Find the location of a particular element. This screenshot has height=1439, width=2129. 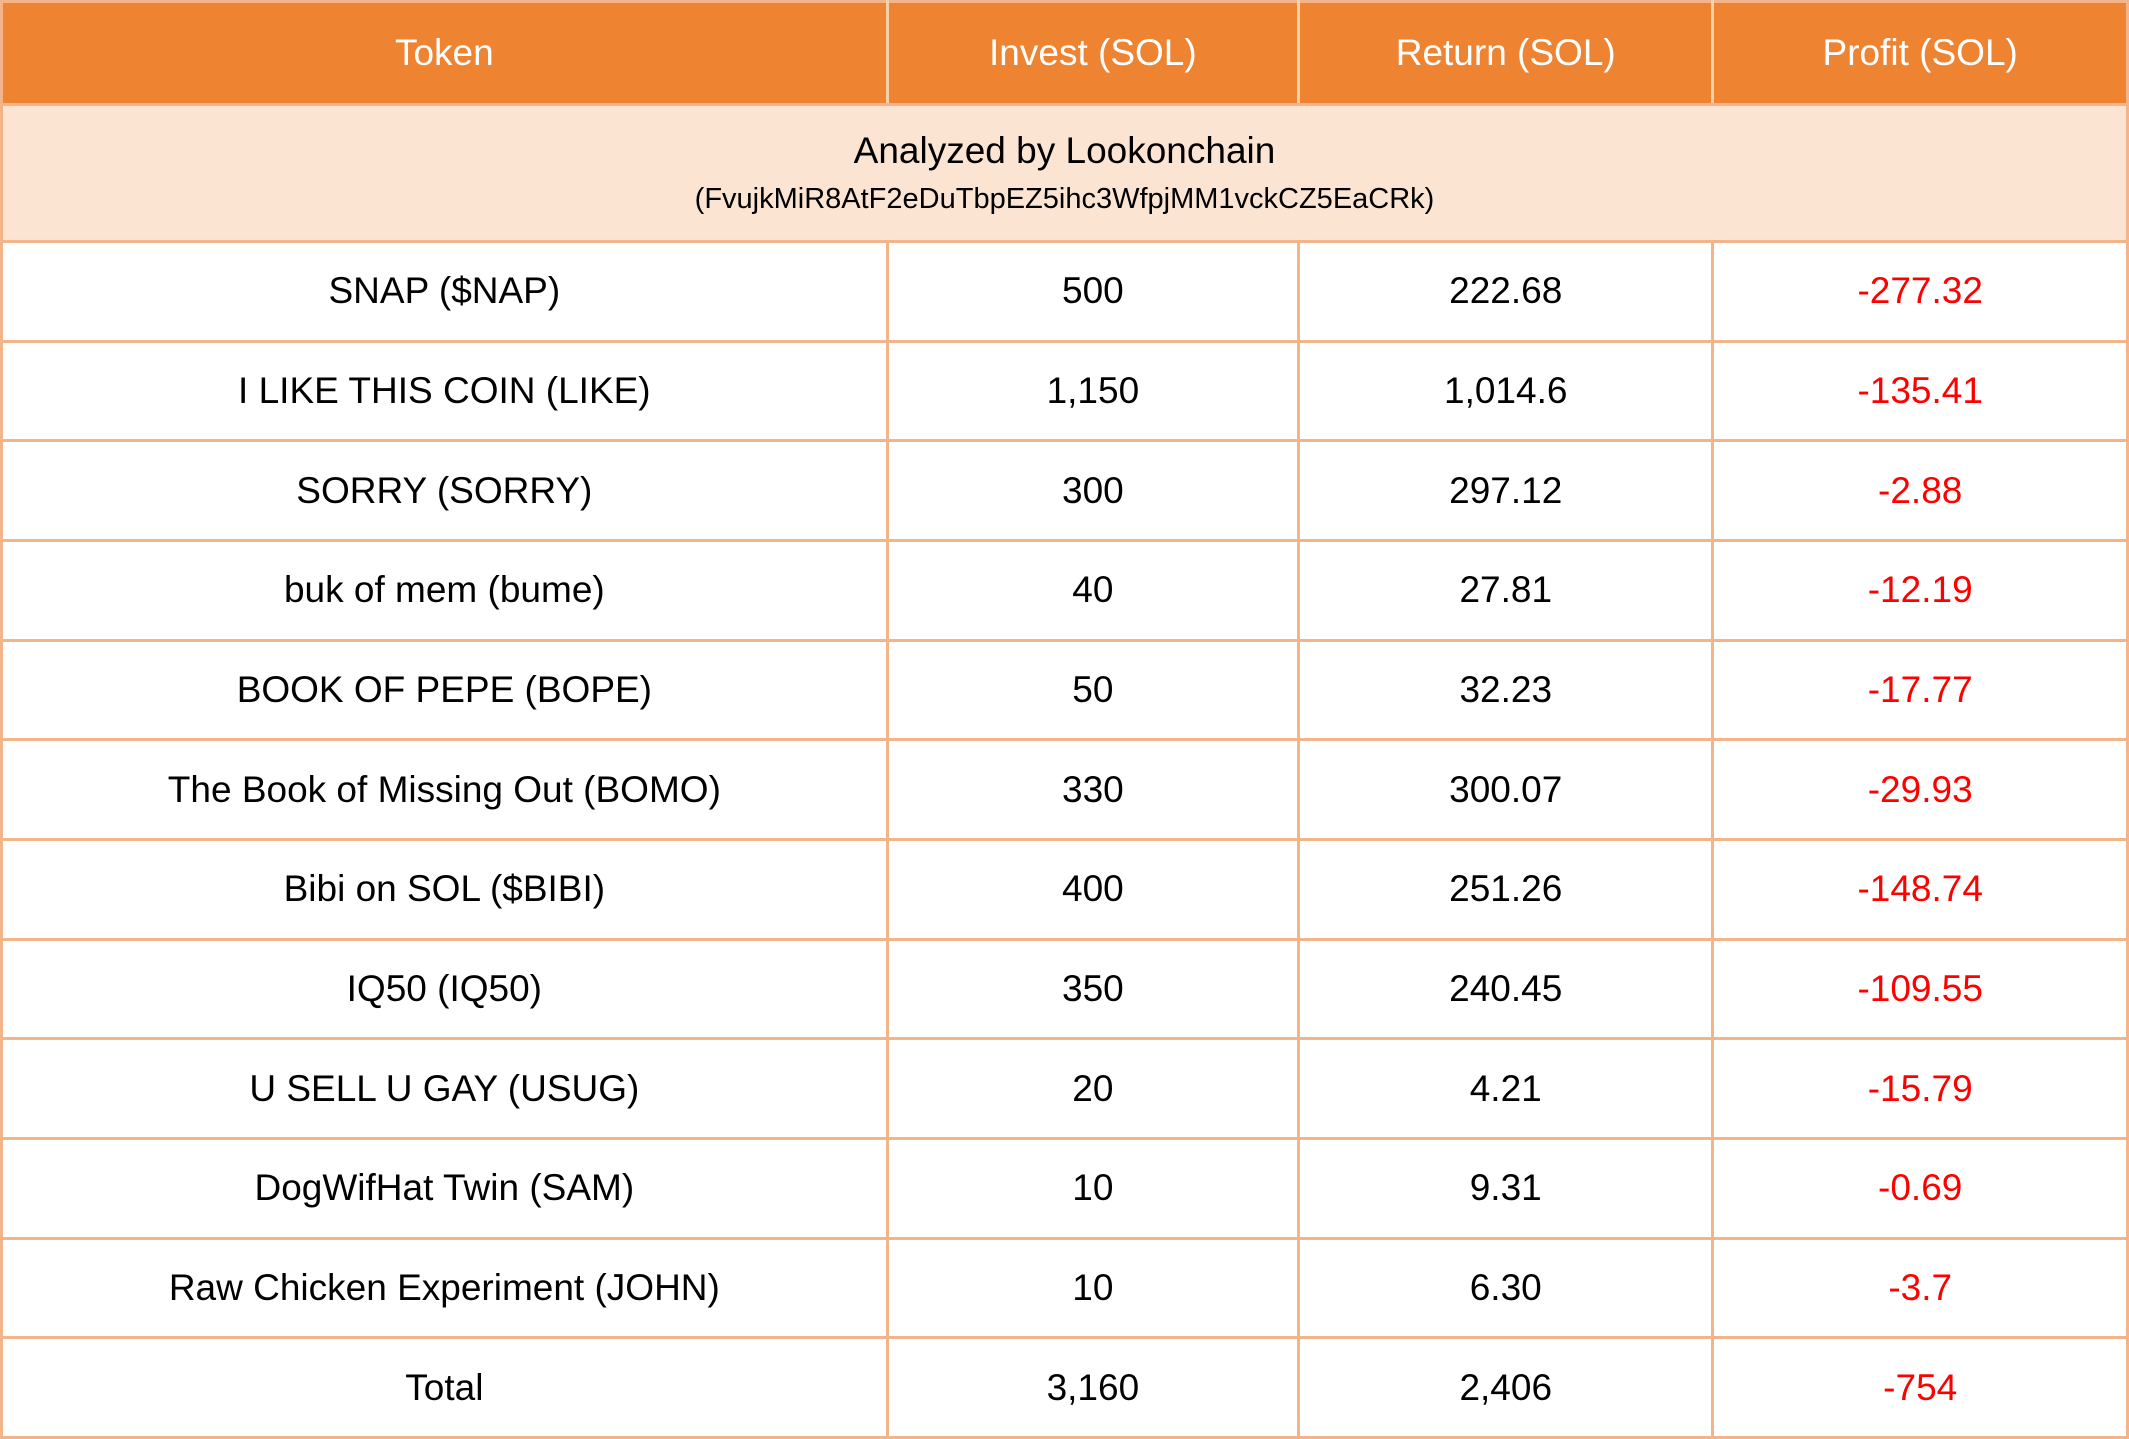

column-header-token: Token is located at coordinates (444, 53).